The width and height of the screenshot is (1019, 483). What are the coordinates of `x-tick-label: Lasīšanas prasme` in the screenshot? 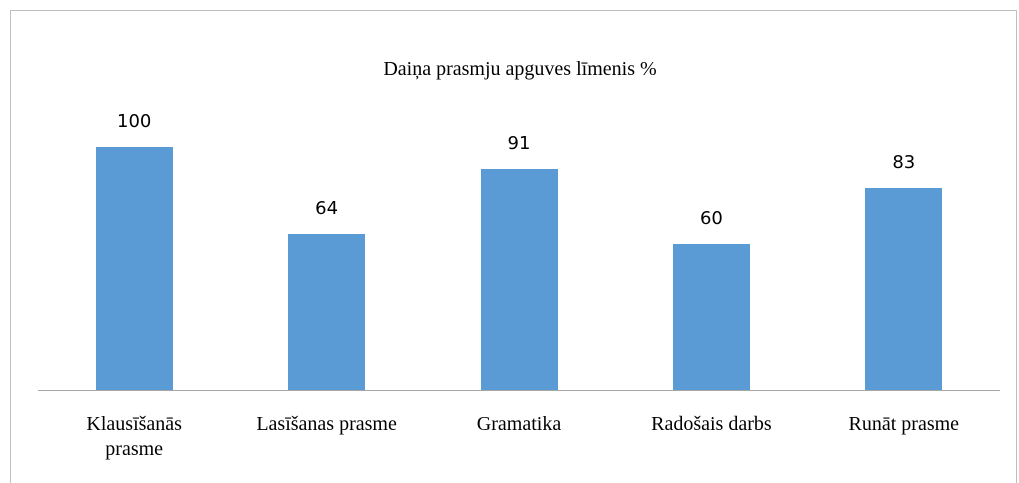 It's located at (326, 424).